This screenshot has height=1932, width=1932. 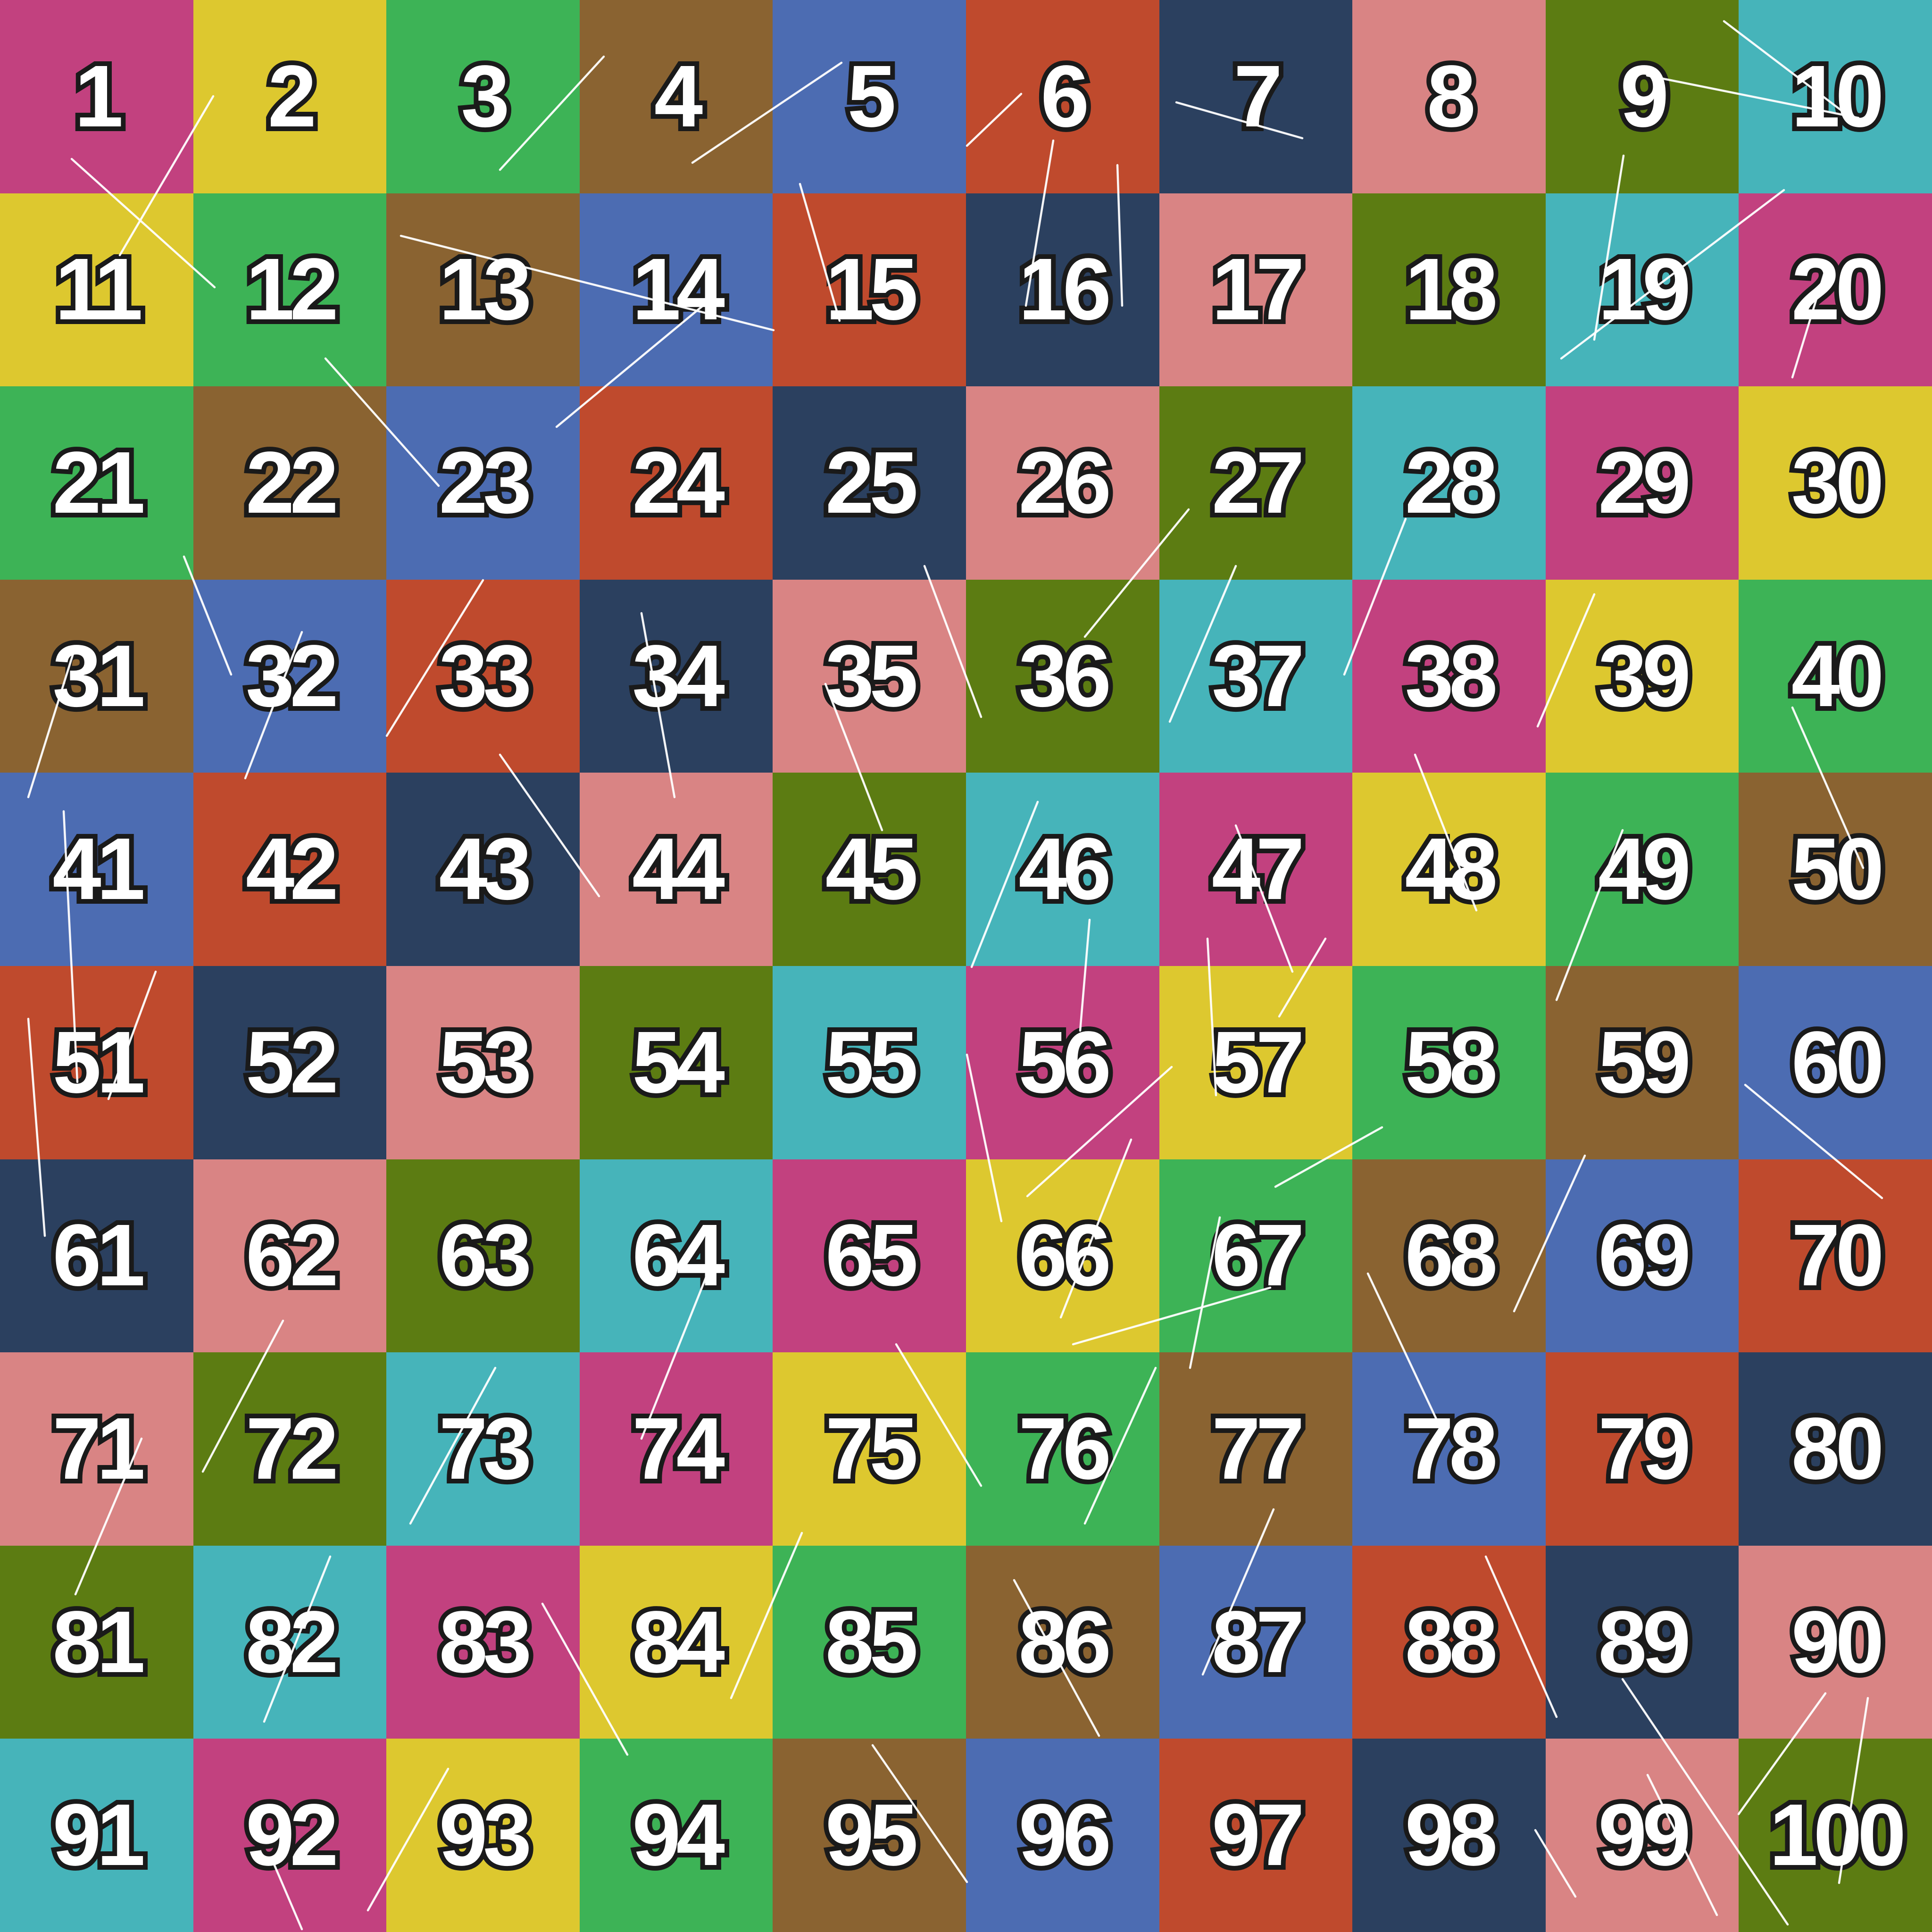 What do you see at coordinates (96, 1836) in the screenshot?
I see `grid-cell-91: 91` at bounding box center [96, 1836].